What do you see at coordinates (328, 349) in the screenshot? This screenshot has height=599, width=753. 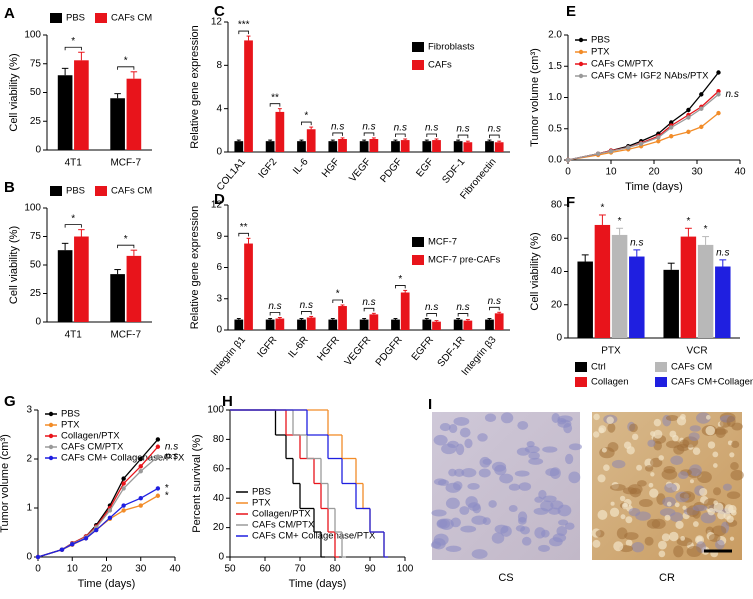 I see `x-tick-label: HGFR` at bounding box center [328, 349].